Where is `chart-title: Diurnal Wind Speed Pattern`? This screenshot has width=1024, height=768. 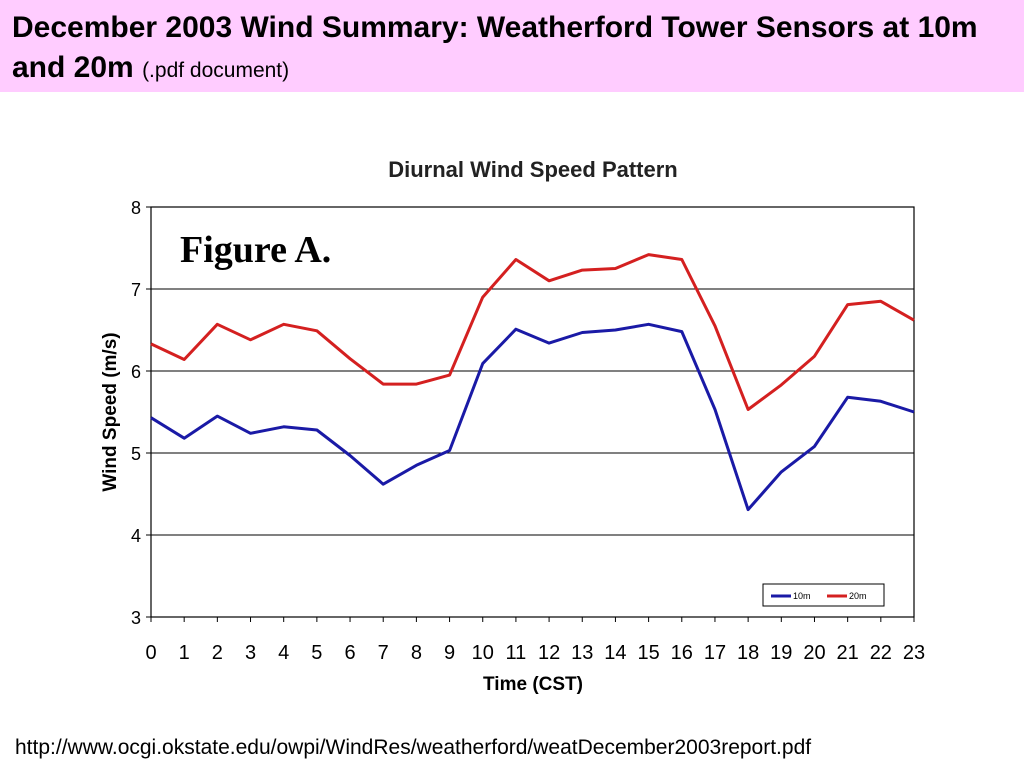
chart-title: Diurnal Wind Speed Pattern is located at coordinates (533, 169).